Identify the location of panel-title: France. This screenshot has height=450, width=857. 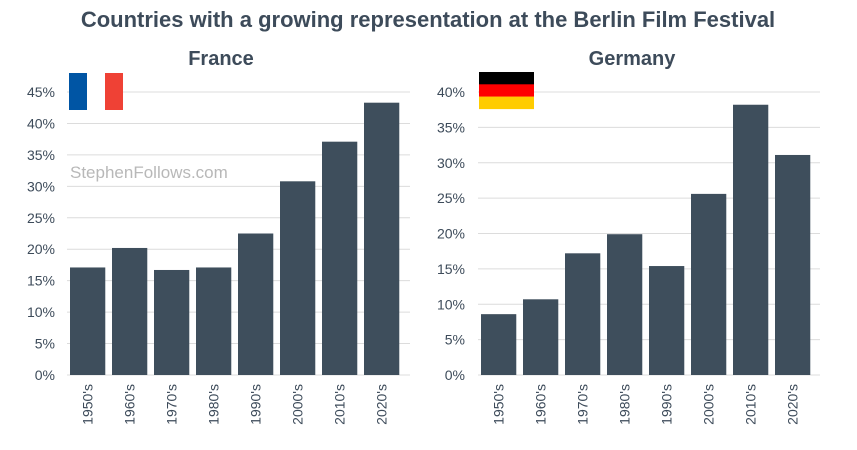
(221, 59).